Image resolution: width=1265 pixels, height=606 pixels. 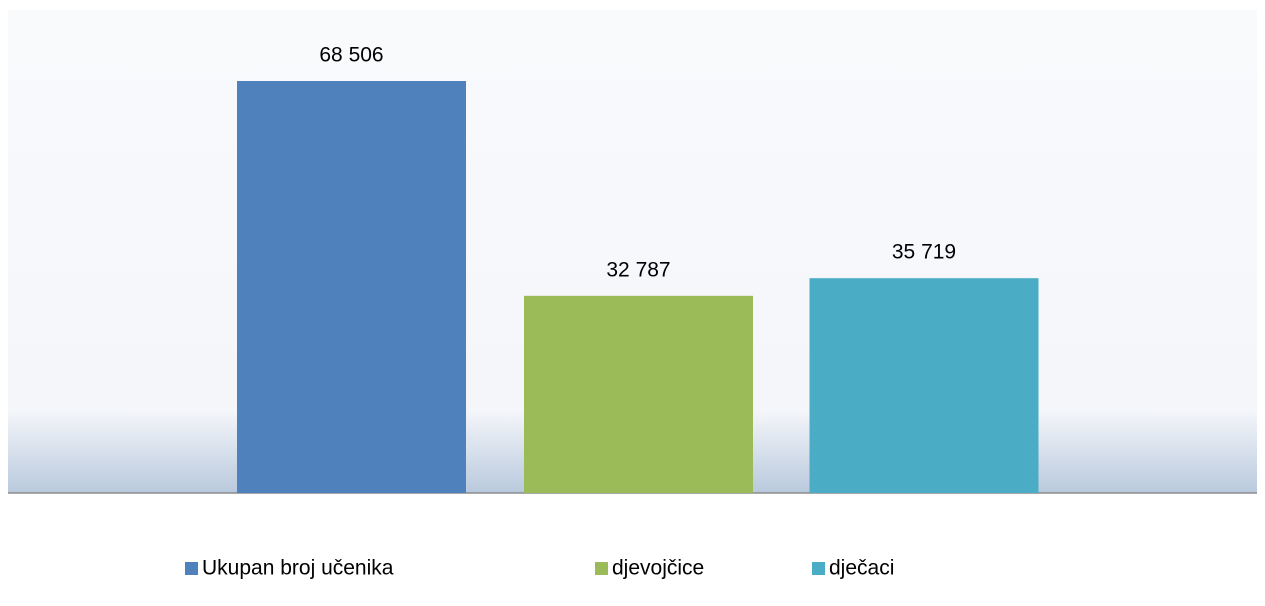 I want to click on data-label: 68 506, so click(x=351, y=55).